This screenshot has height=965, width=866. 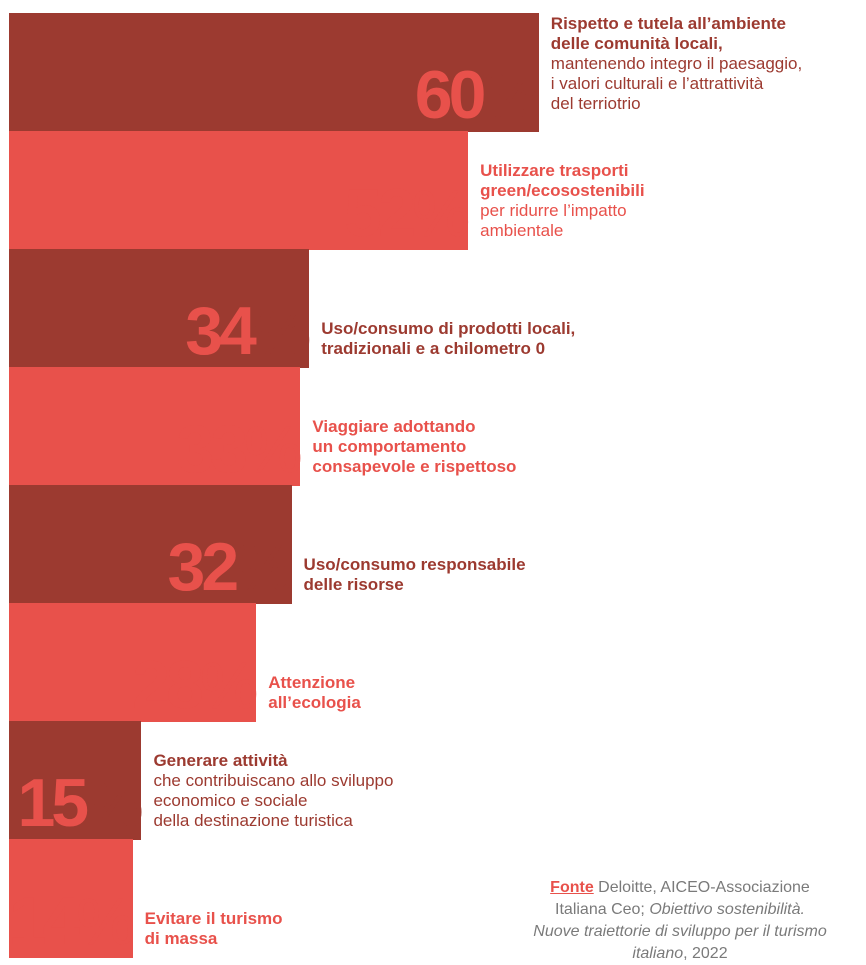 I want to click on value-label-15: 15%, so click(x=80, y=803).